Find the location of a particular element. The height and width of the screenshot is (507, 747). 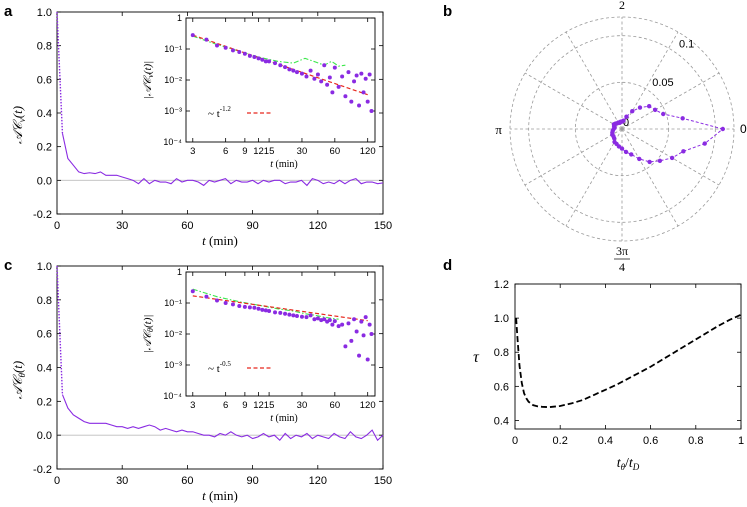

c-inset-ytick-label: 10⁻³ is located at coordinates (173, 365).